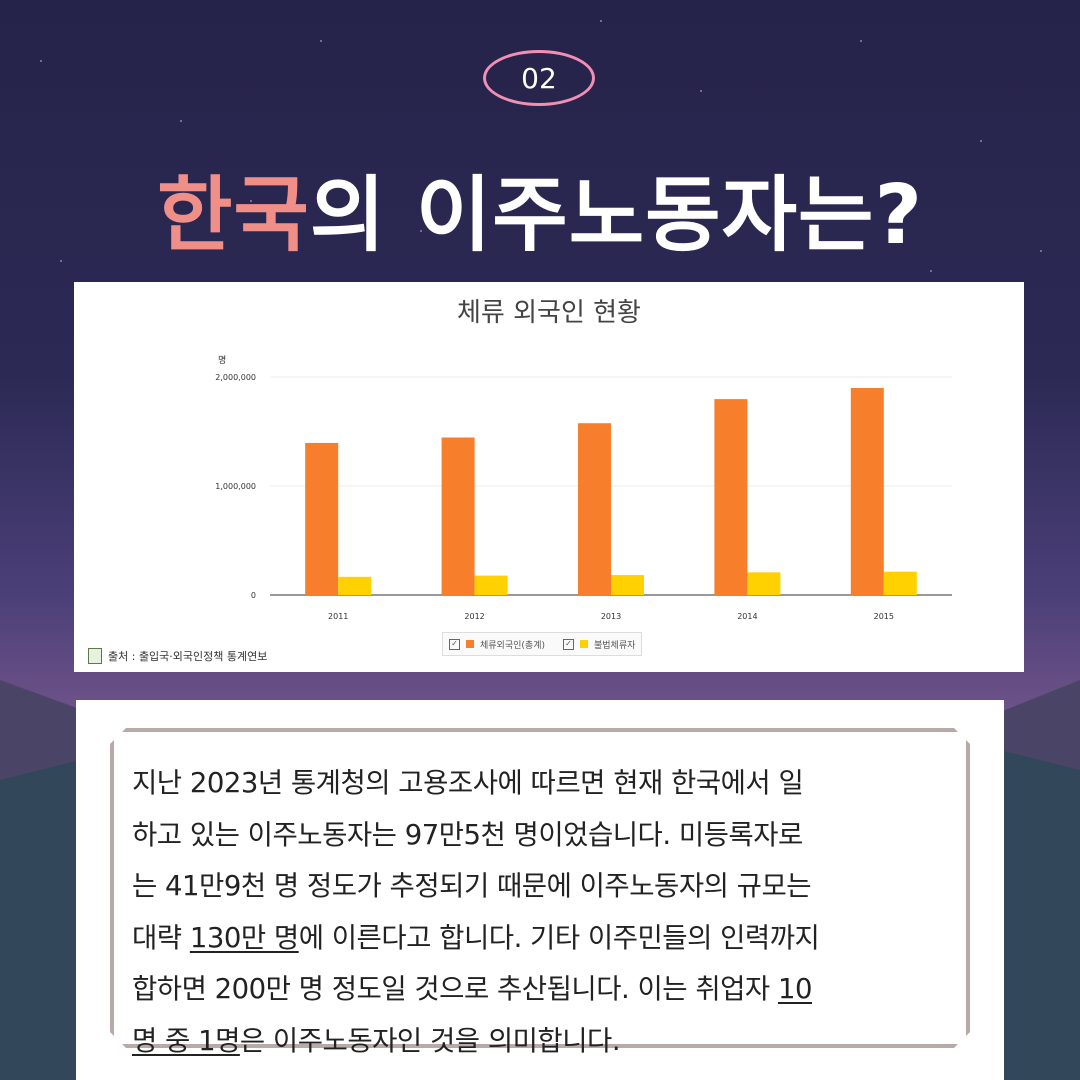  Describe the element at coordinates (161, 937) in the screenshot. I see `body-line-4-pre: 대략` at that location.